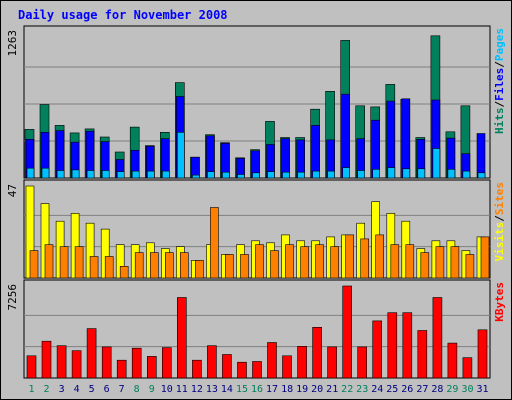 This screenshot has height=400, width=512. What do you see at coordinates (107, 389) in the screenshot?
I see `x-tick-label: 6` at bounding box center [107, 389].